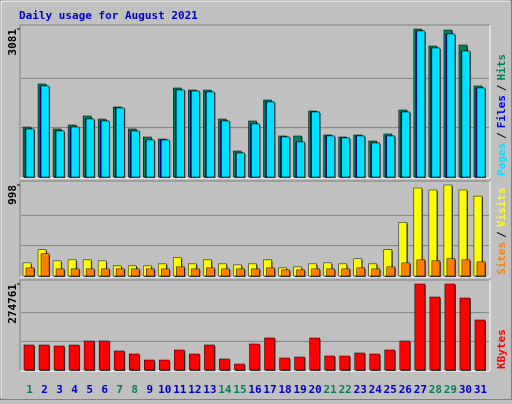 The width and height of the screenshot is (512, 404). I want to click on y-tick-label: 998, so click(12, 195).